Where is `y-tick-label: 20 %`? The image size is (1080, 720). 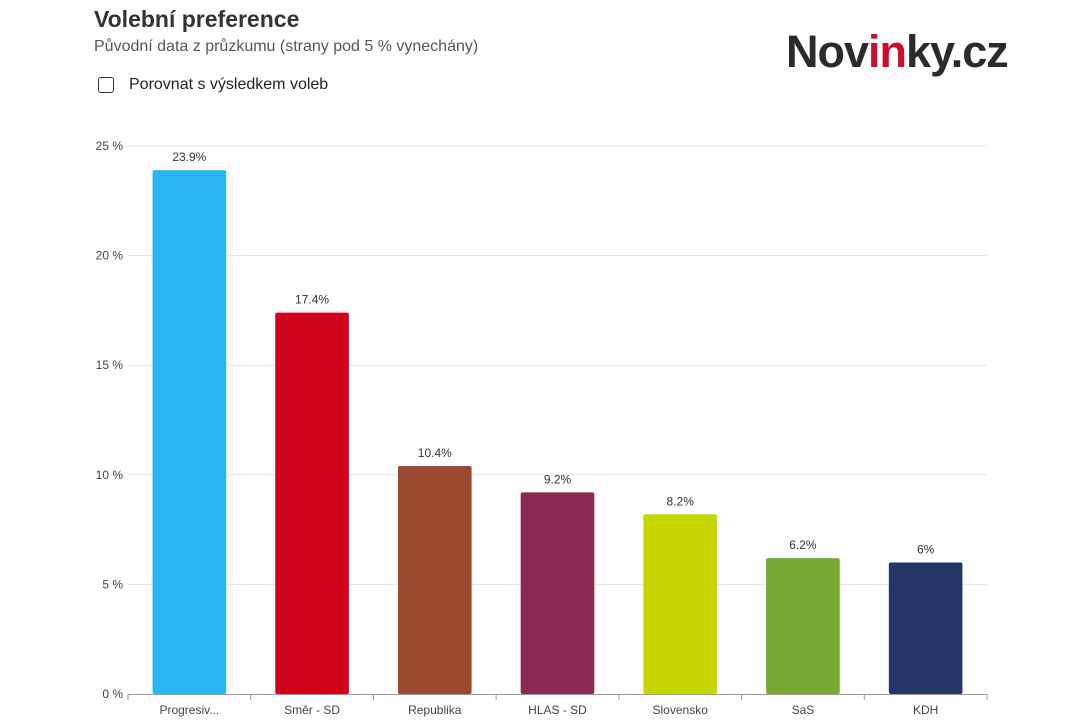
y-tick-label: 20 % is located at coordinates (110, 256).